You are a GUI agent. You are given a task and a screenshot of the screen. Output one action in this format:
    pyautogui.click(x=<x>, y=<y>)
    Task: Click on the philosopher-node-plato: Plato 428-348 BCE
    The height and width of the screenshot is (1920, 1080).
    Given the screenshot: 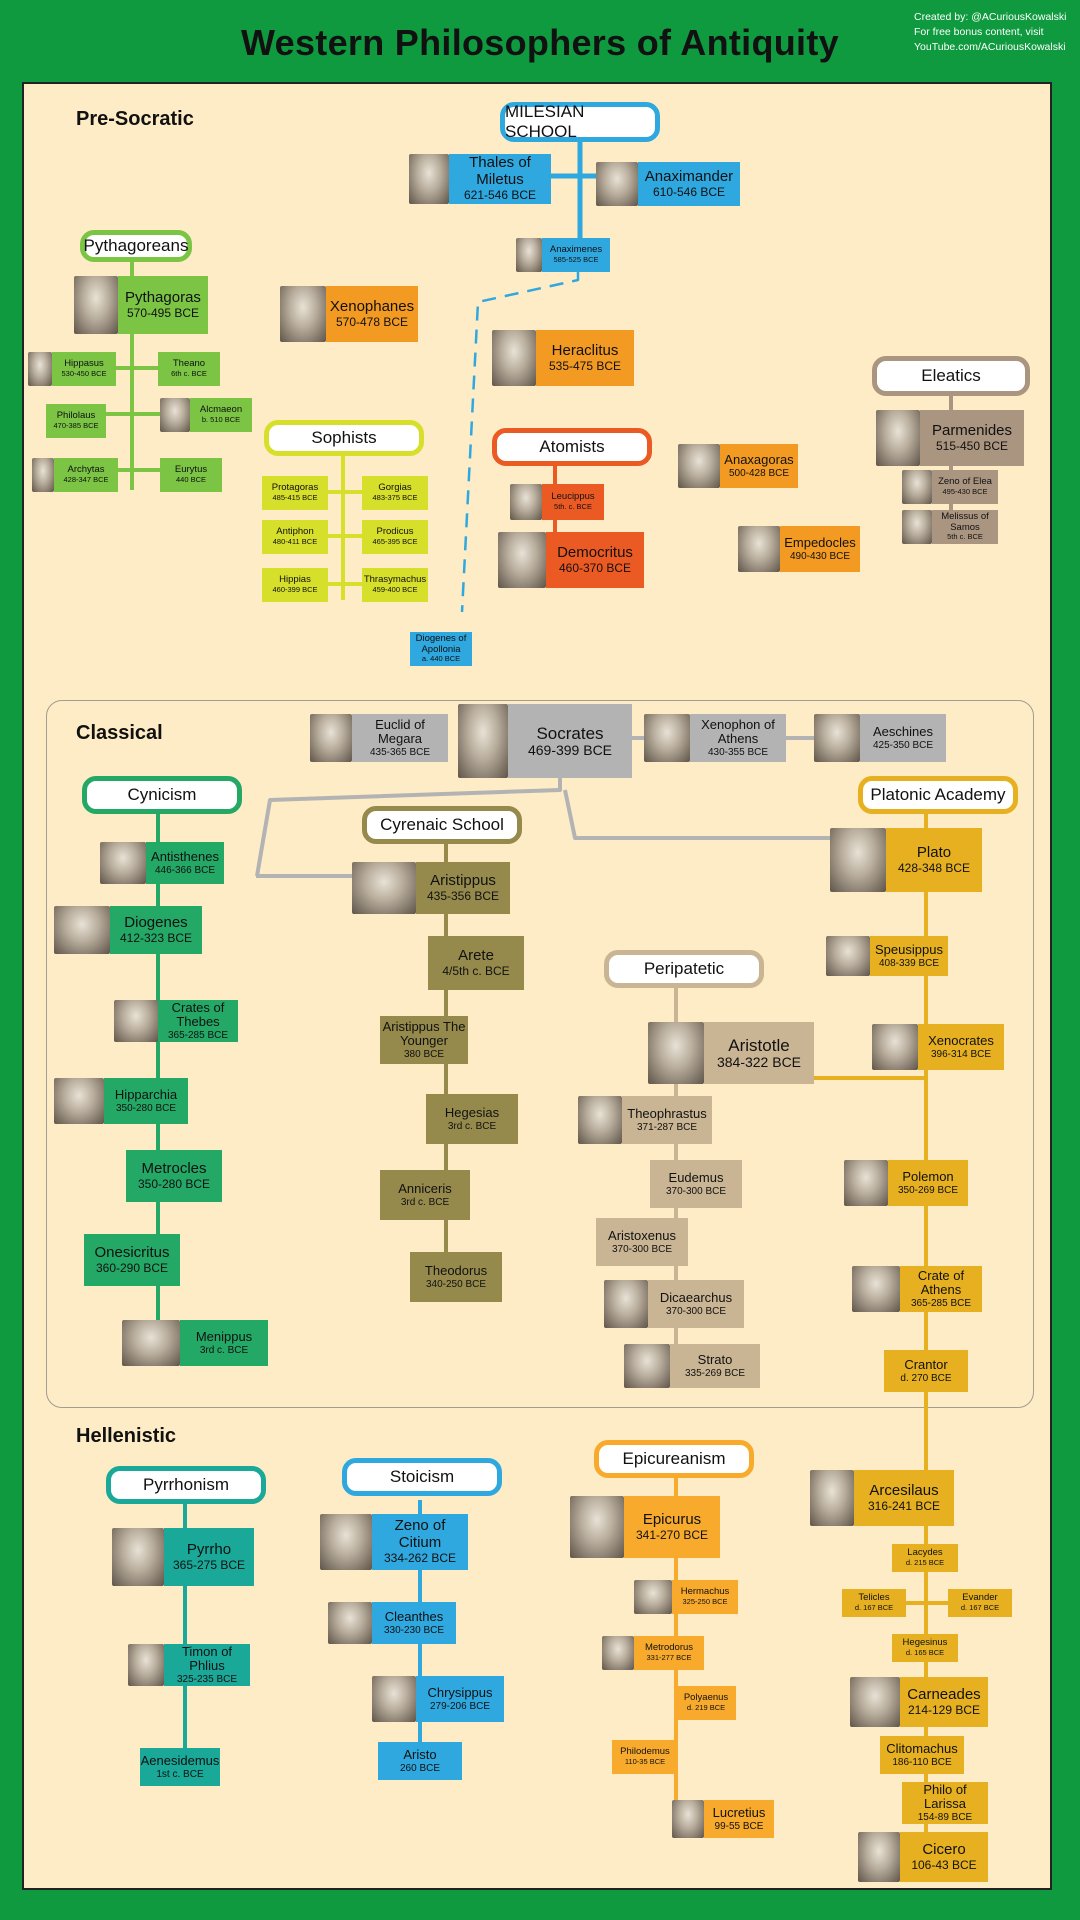 What is the action you would take?
    pyautogui.click(x=934, y=860)
    